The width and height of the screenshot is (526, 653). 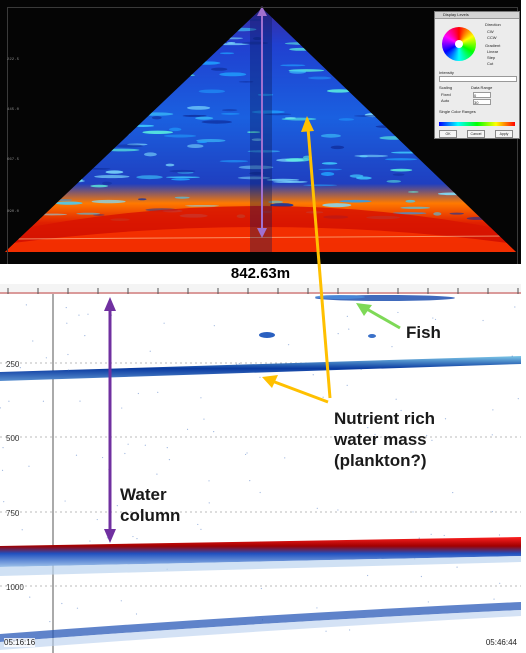 I want to click on time-end: 05:46:44, so click(x=501, y=642).